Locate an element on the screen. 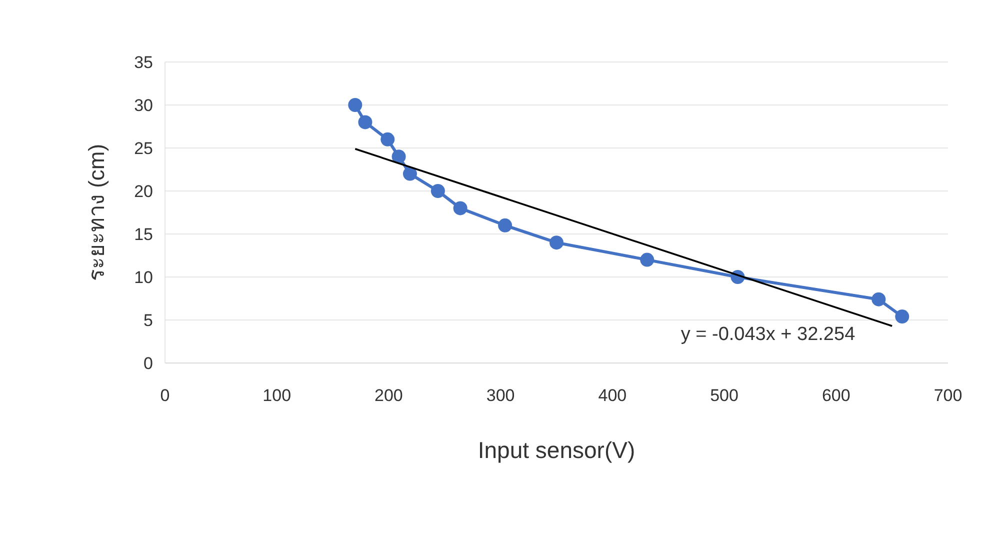 The height and width of the screenshot is (550, 994). y-axis-title: ระยะทาง (cm) is located at coordinates (96, 213).